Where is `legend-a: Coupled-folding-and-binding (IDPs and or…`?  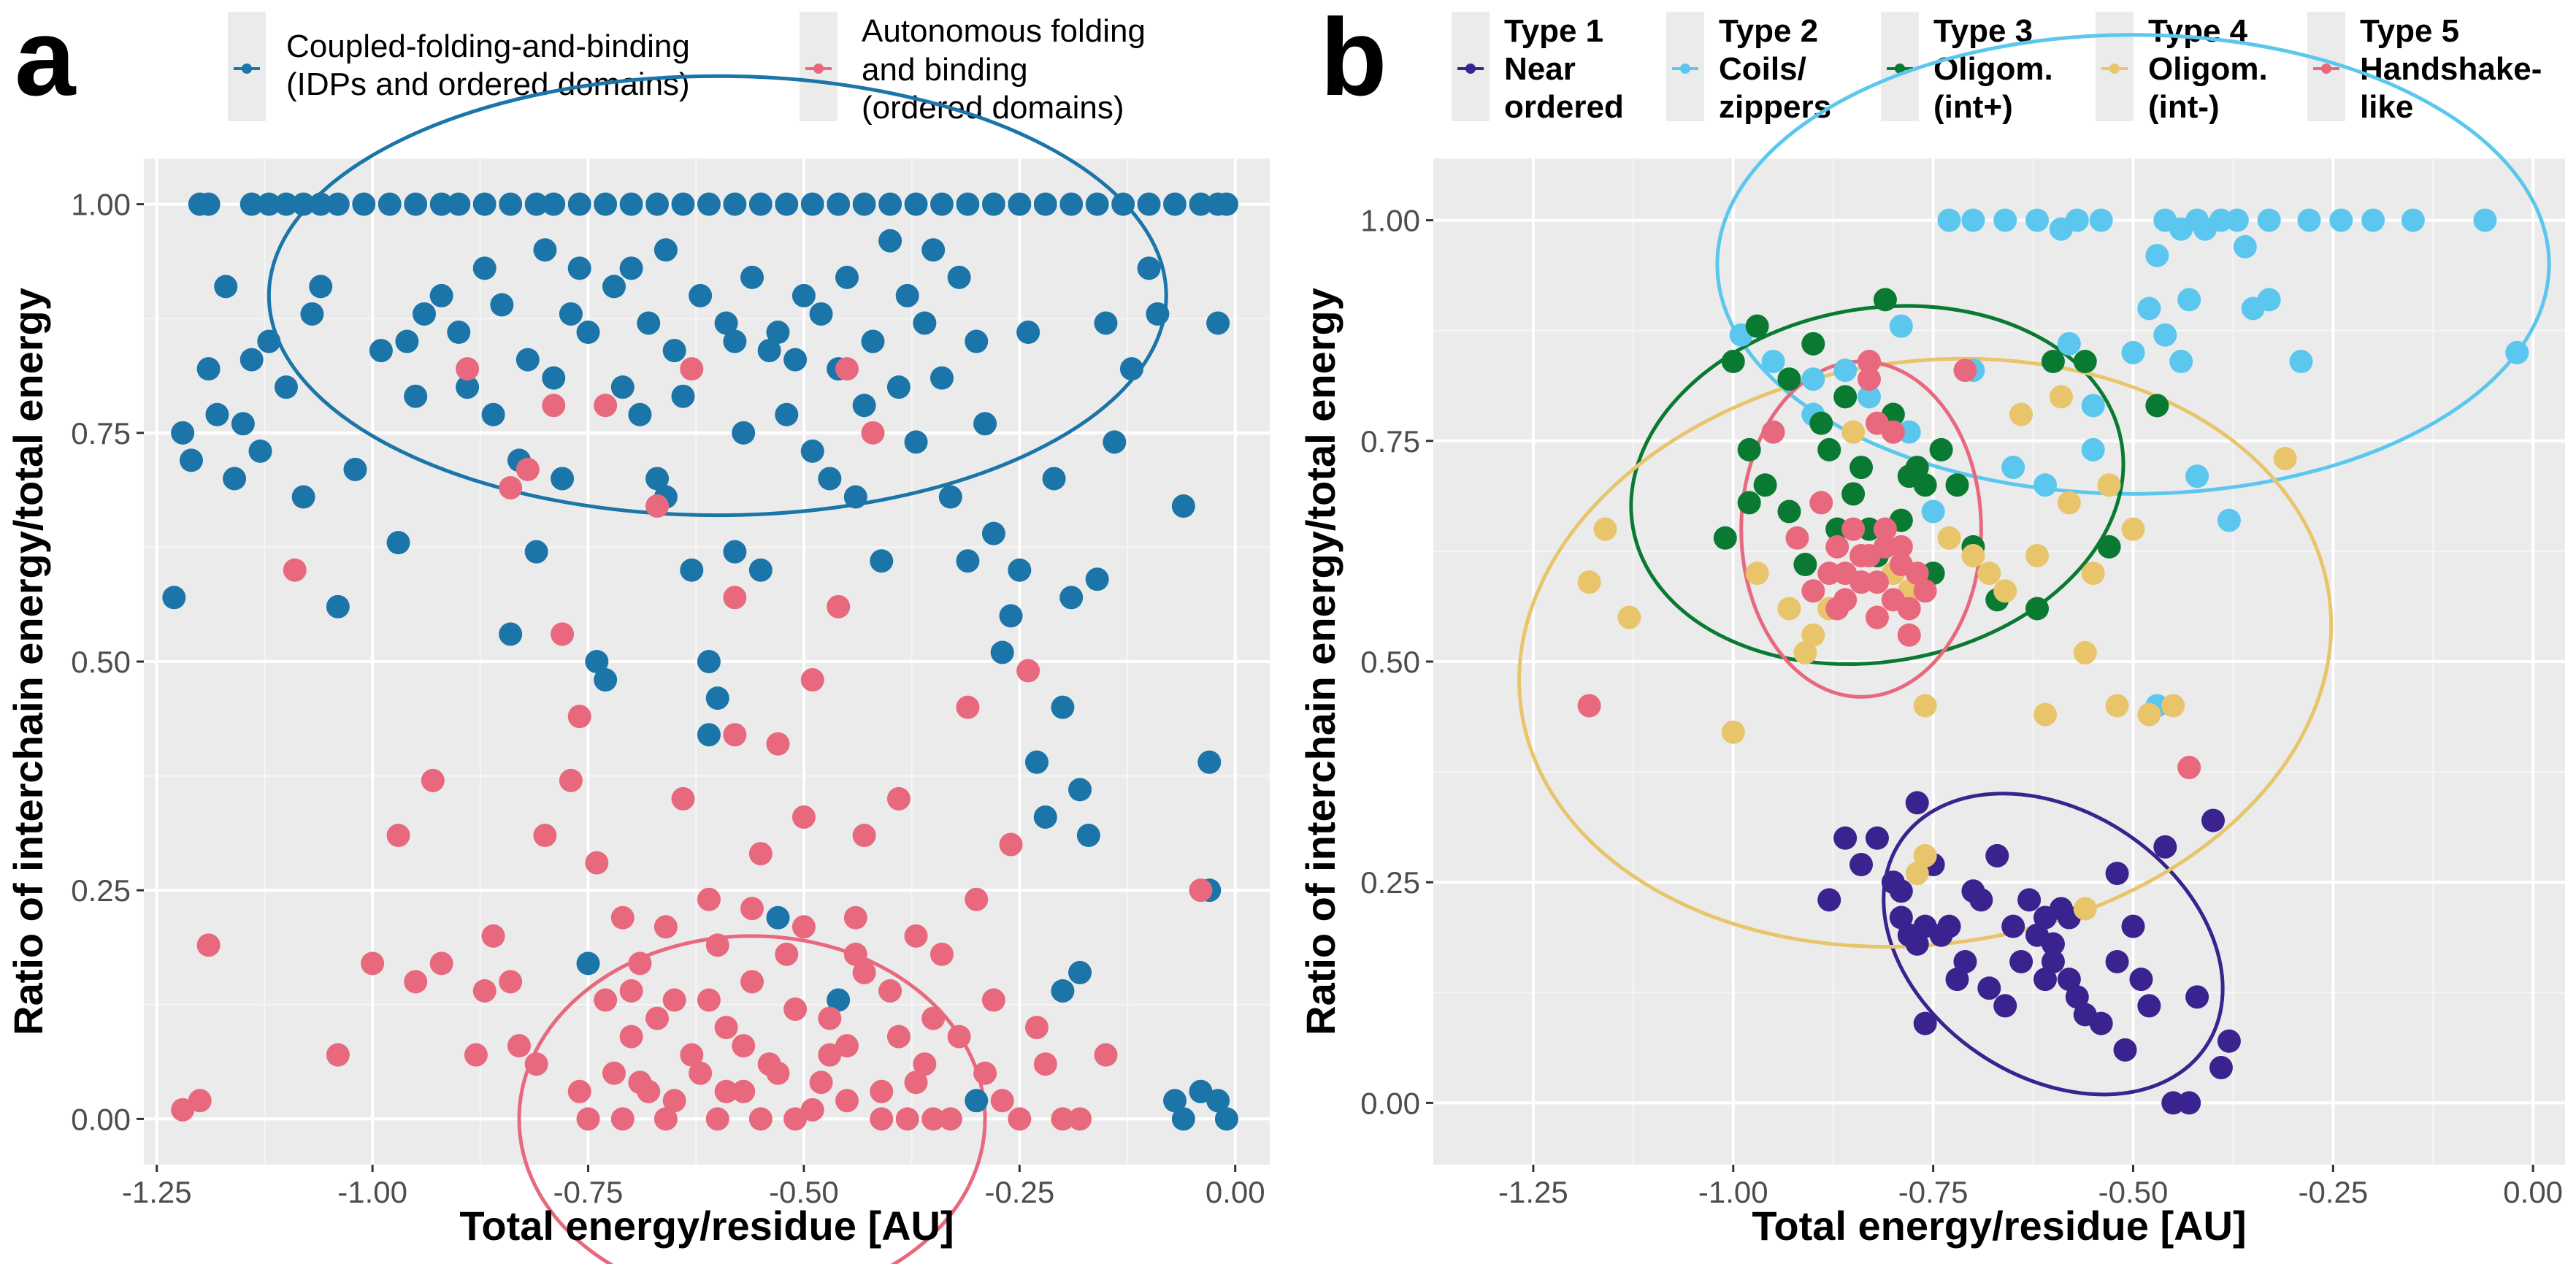 legend-a: Coupled-folding-and-binding (IDPs and or… is located at coordinates (687, 69).